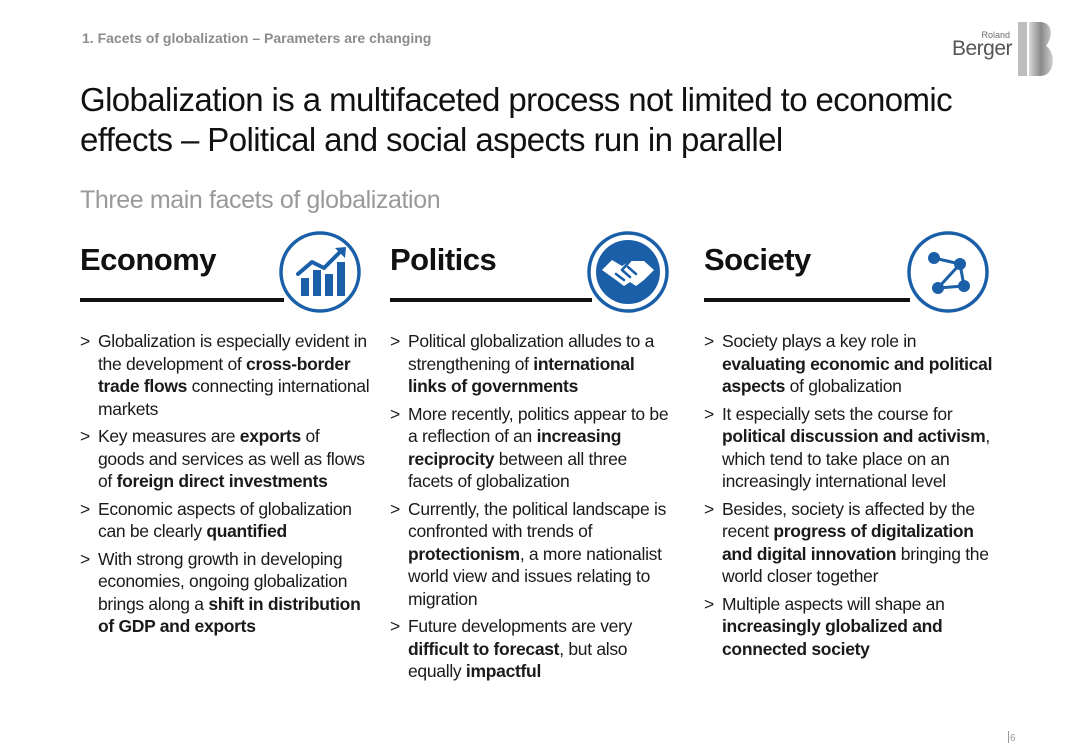 This screenshot has width=1080, height=748. What do you see at coordinates (948, 272) in the screenshot?
I see `network-icon` at bounding box center [948, 272].